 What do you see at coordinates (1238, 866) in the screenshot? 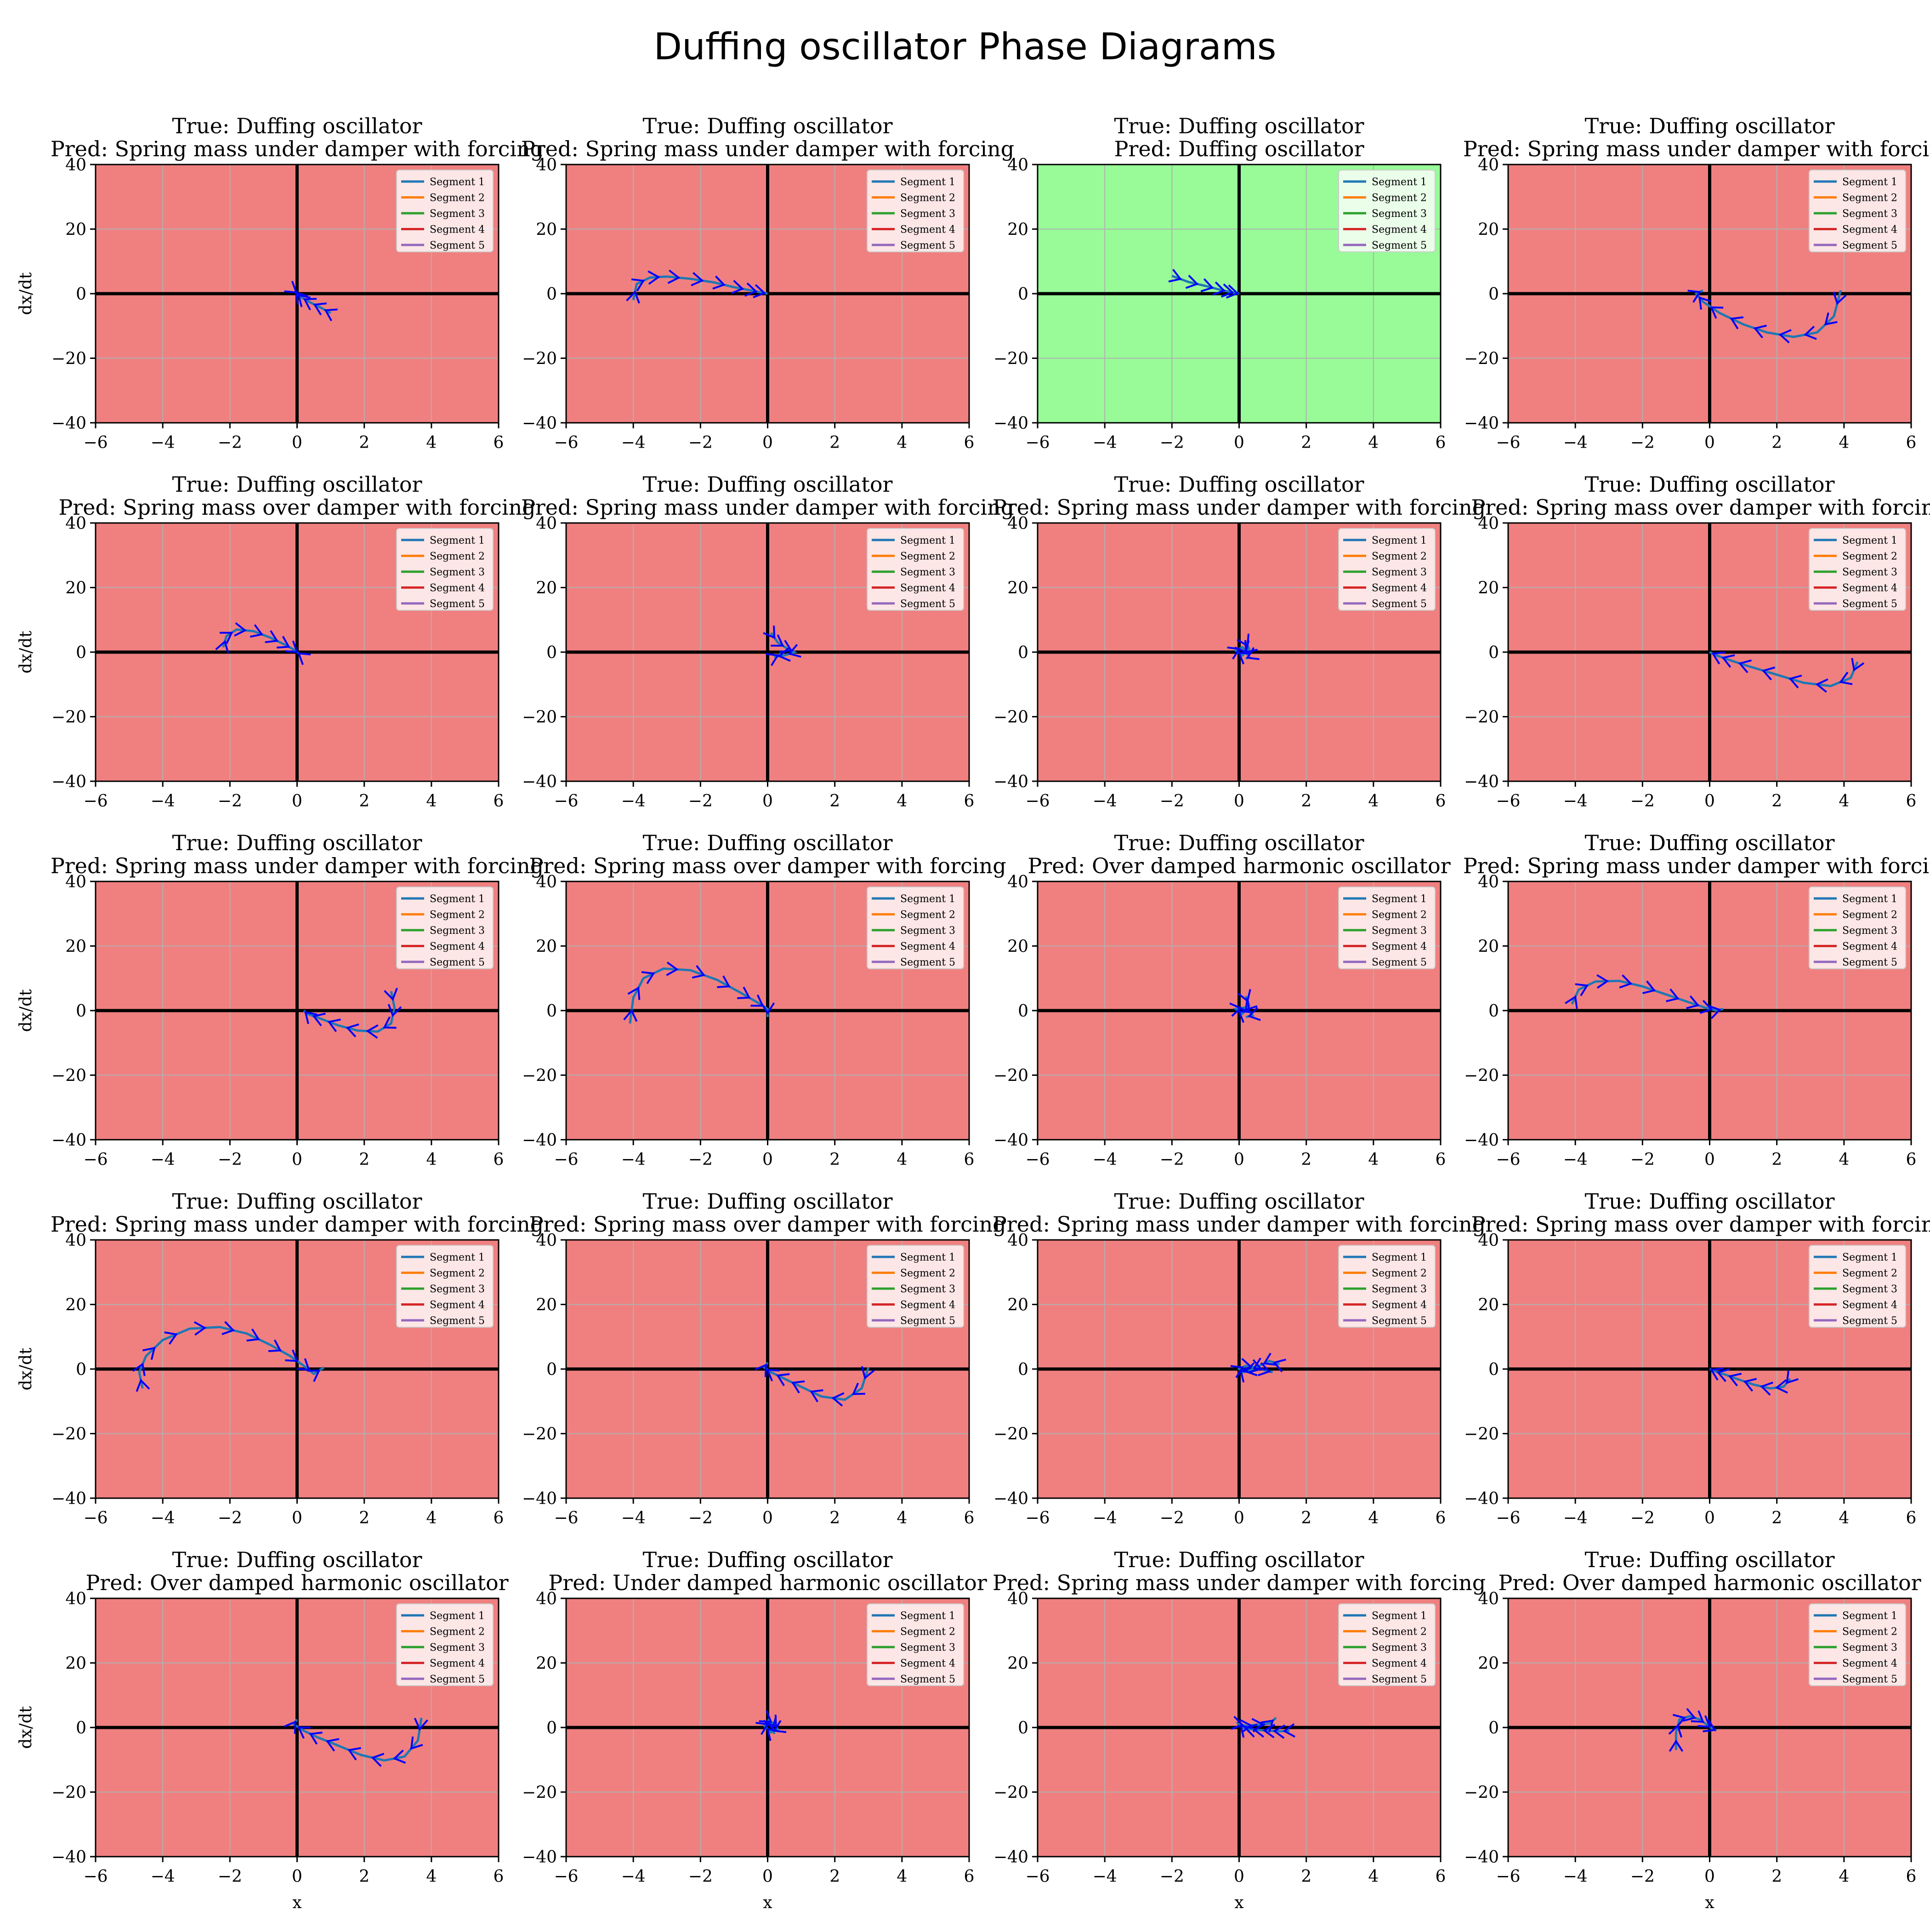
I see `subplot-subtitle: Pred: Over damped harmonic oscillator` at bounding box center [1238, 866].